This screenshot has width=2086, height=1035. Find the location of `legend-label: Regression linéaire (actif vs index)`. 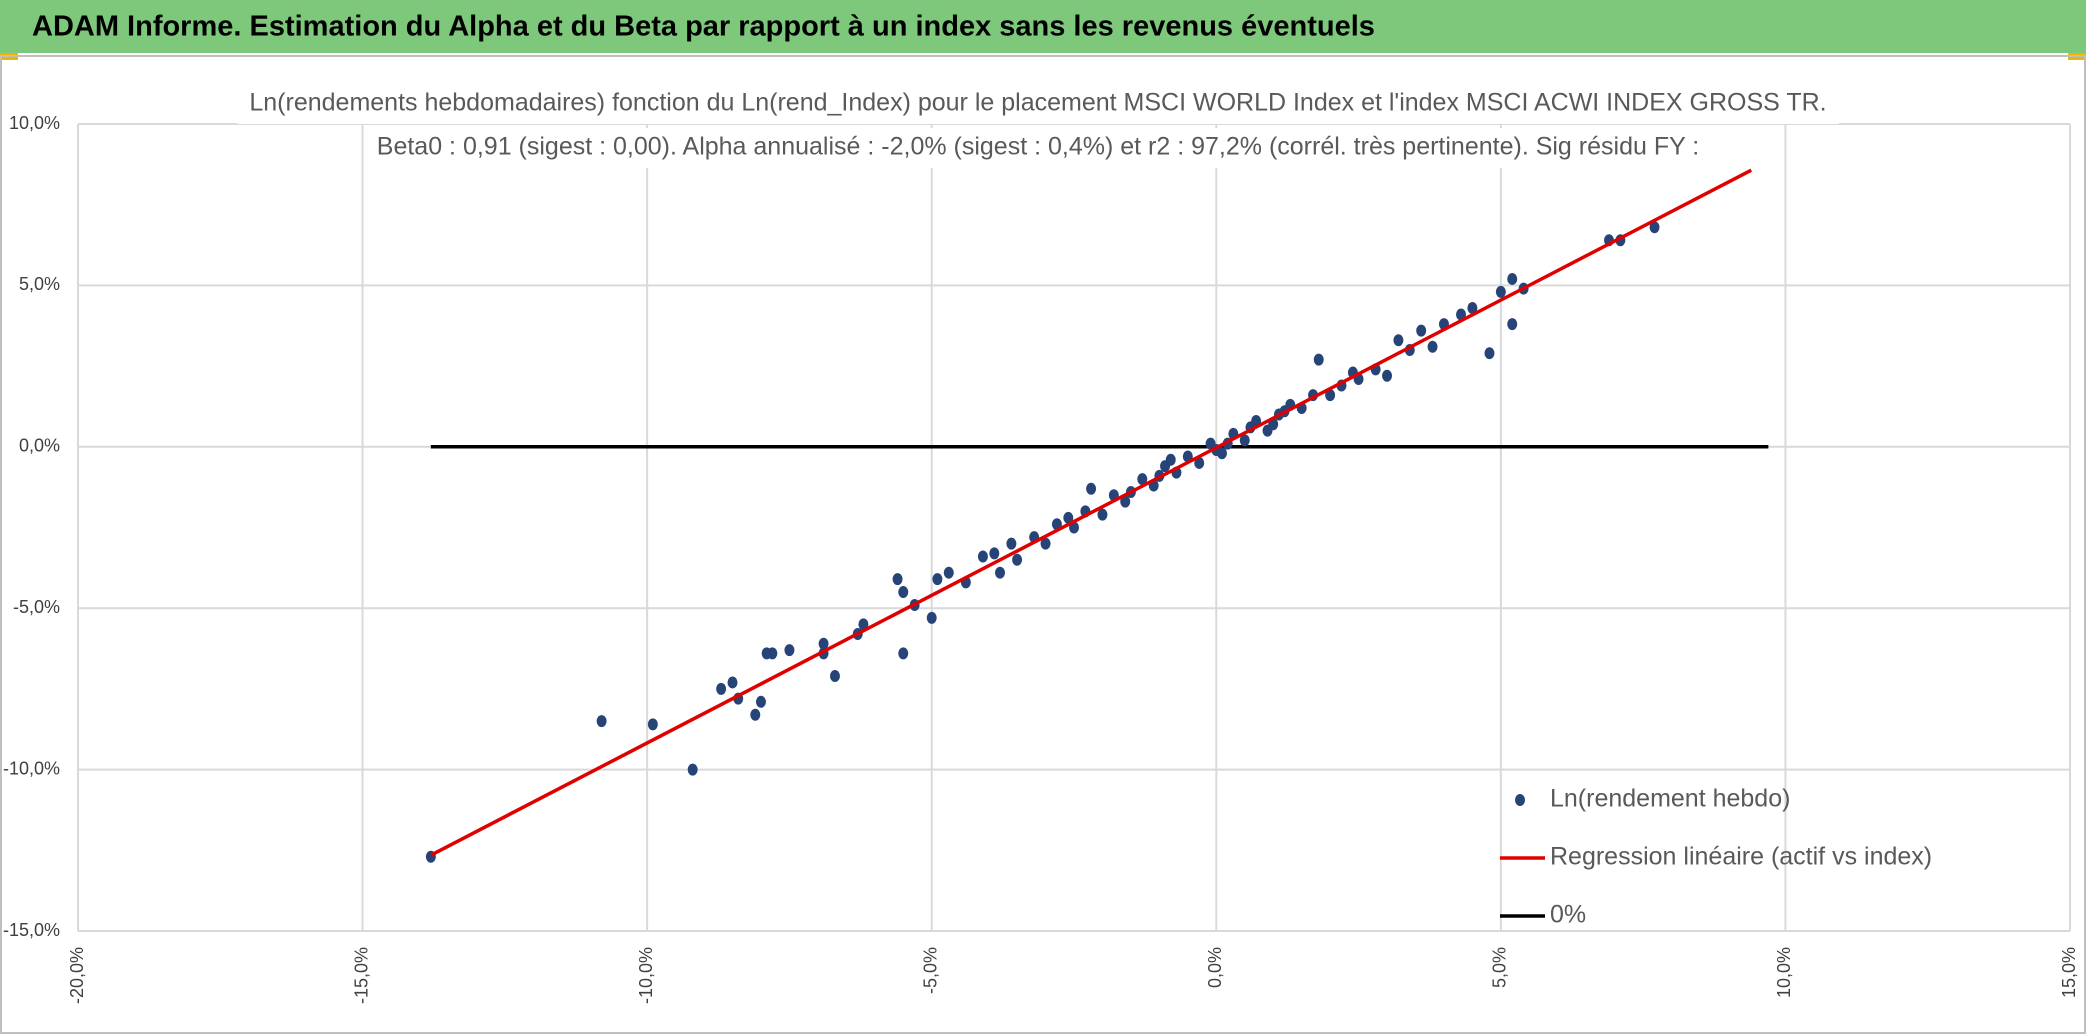

legend-label: Regression linéaire (actif vs index) is located at coordinates (1741, 857).